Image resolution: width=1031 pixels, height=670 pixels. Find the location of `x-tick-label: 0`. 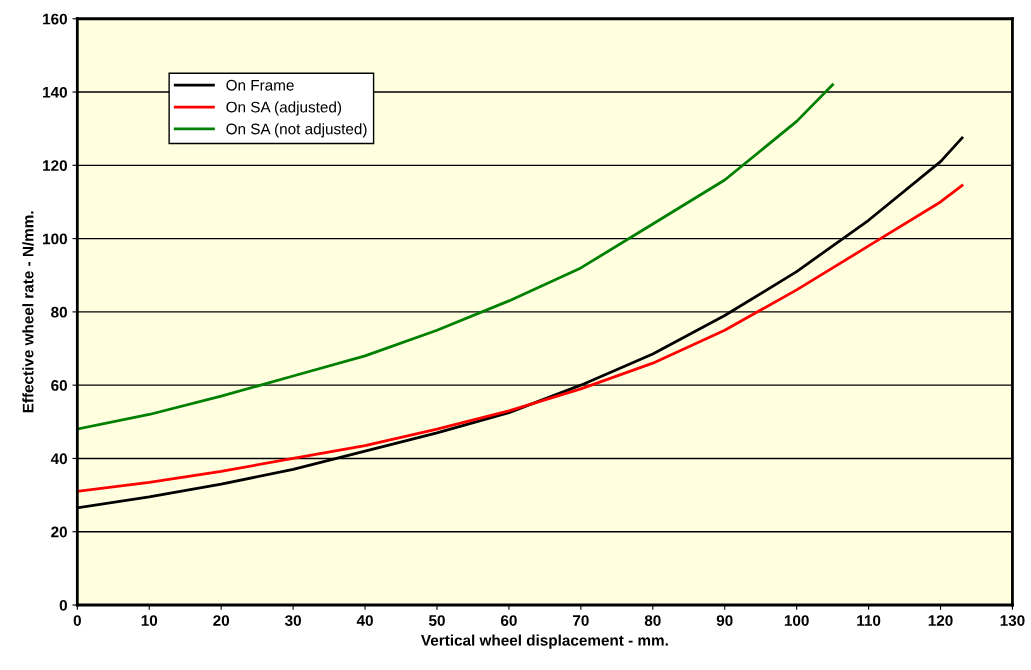

x-tick-label: 0 is located at coordinates (77, 620).